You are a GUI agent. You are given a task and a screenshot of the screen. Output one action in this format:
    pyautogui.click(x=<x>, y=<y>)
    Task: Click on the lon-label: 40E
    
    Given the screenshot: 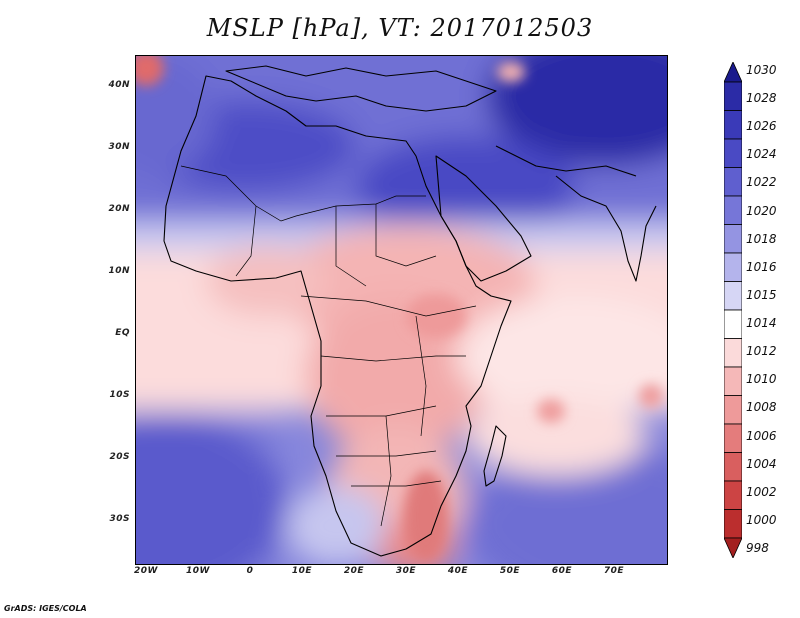 What is the action you would take?
    pyautogui.click(x=458, y=571)
    